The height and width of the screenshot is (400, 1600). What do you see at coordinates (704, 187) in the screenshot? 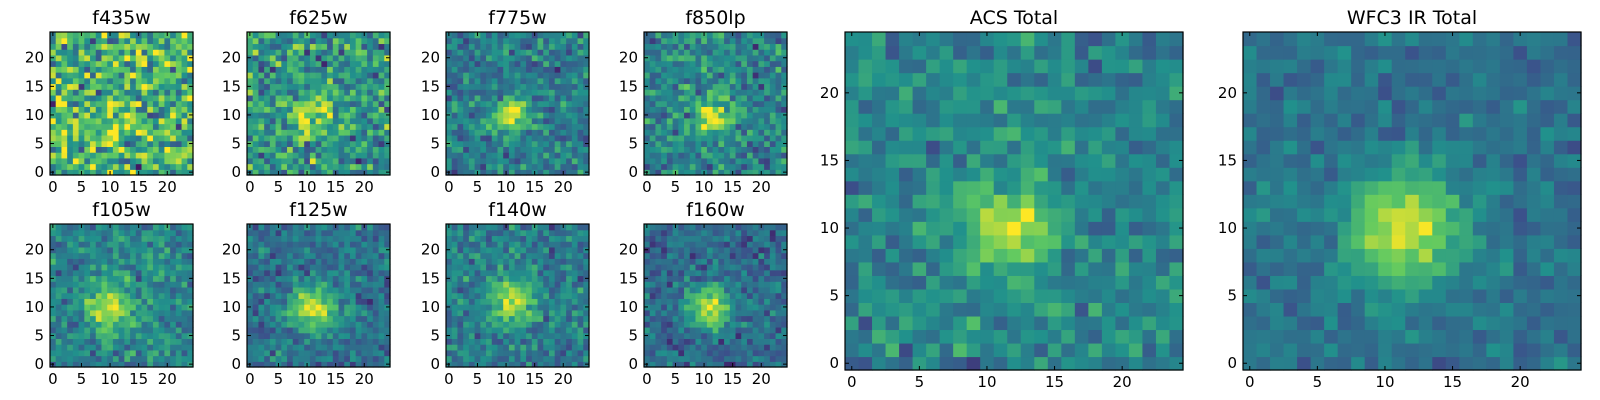
I see `x-tick-label: 10` at bounding box center [704, 187].